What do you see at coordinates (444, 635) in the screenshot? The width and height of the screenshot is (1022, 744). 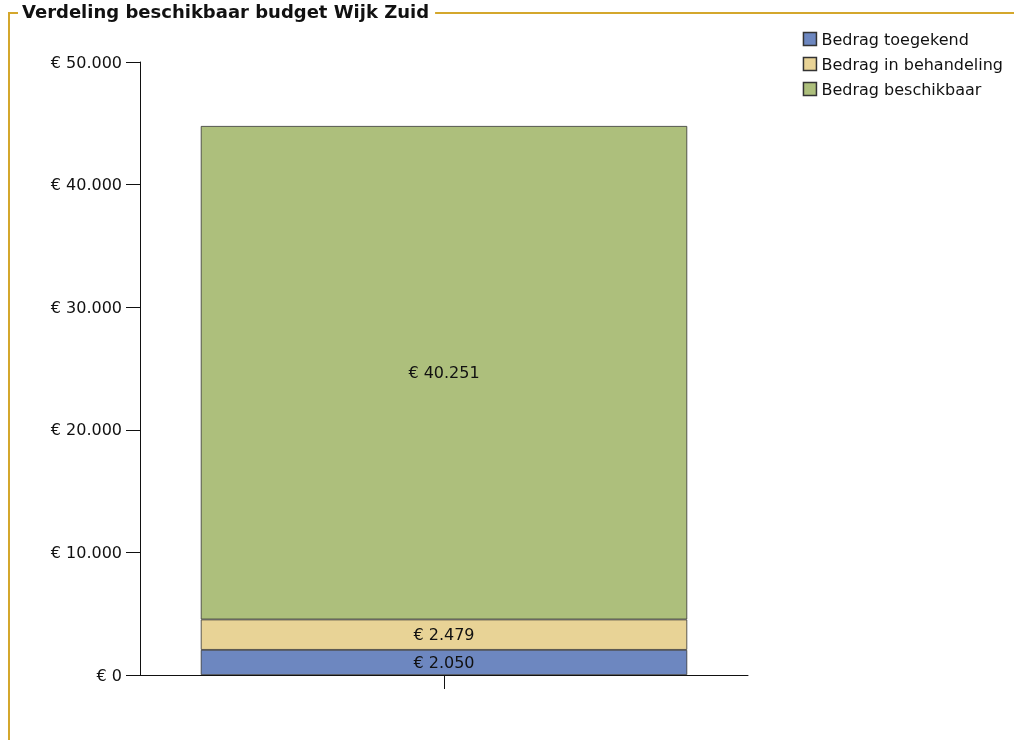 I see `data-label: € 2.479` at bounding box center [444, 635].